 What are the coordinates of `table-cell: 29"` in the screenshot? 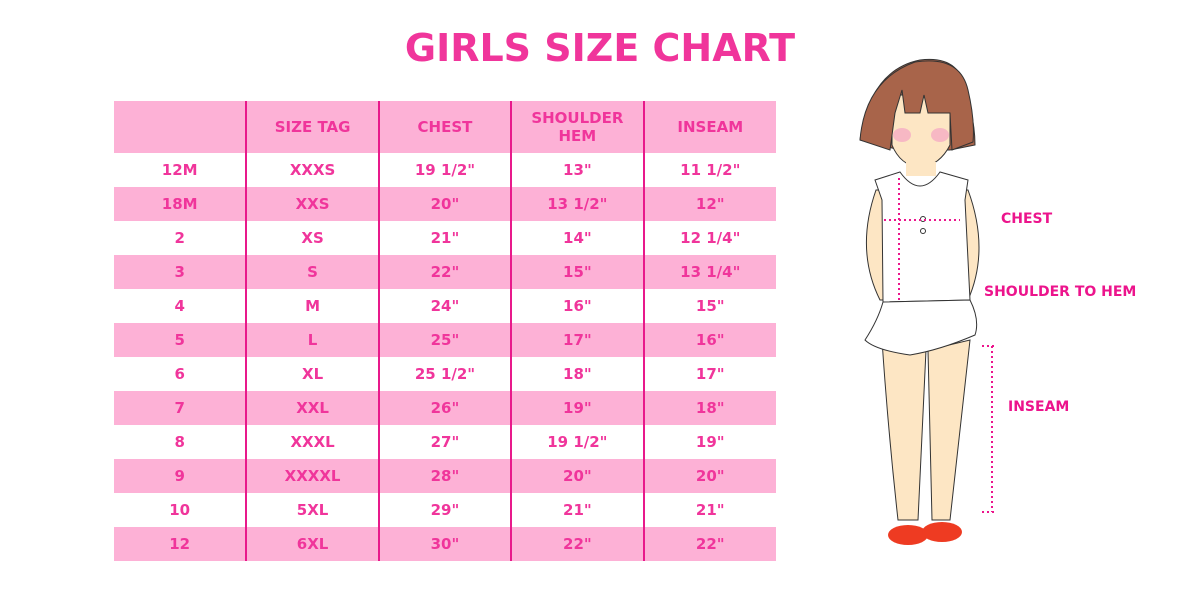 It's located at (445, 510).